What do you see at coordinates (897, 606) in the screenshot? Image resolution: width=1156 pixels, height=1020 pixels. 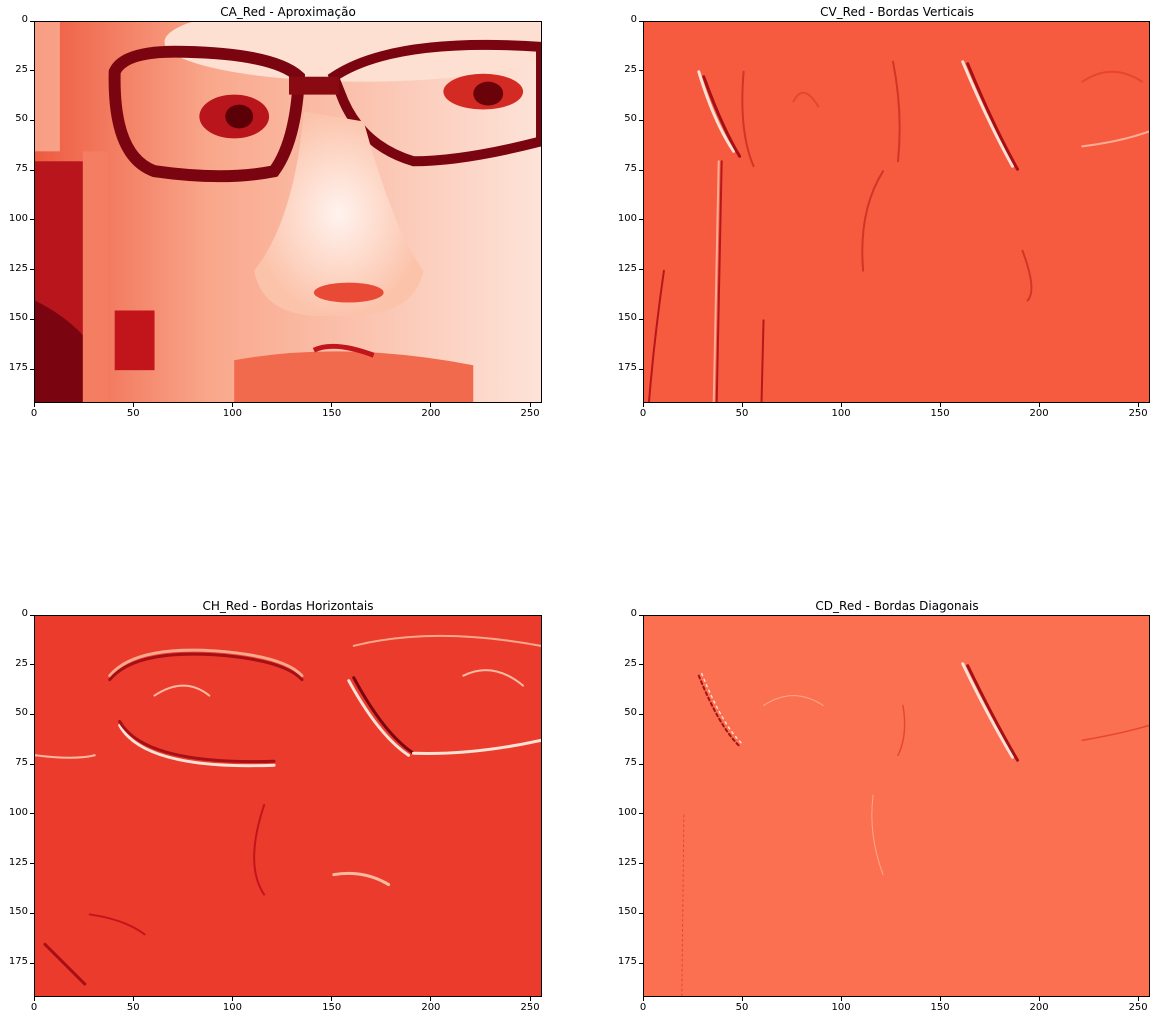 I see `panel-title: CD_Red - Bordas Diagonais` at bounding box center [897, 606].